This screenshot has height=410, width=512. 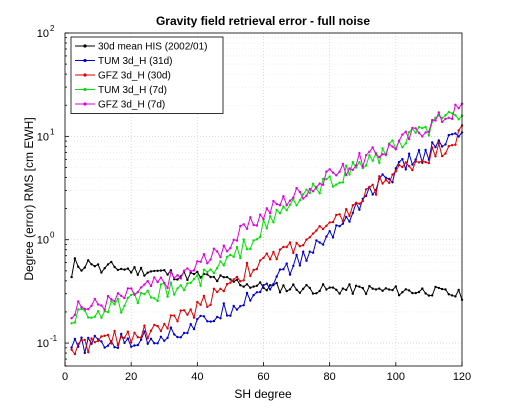 I want to click on y-tick-label: 10 1, so click(x=46, y=135).